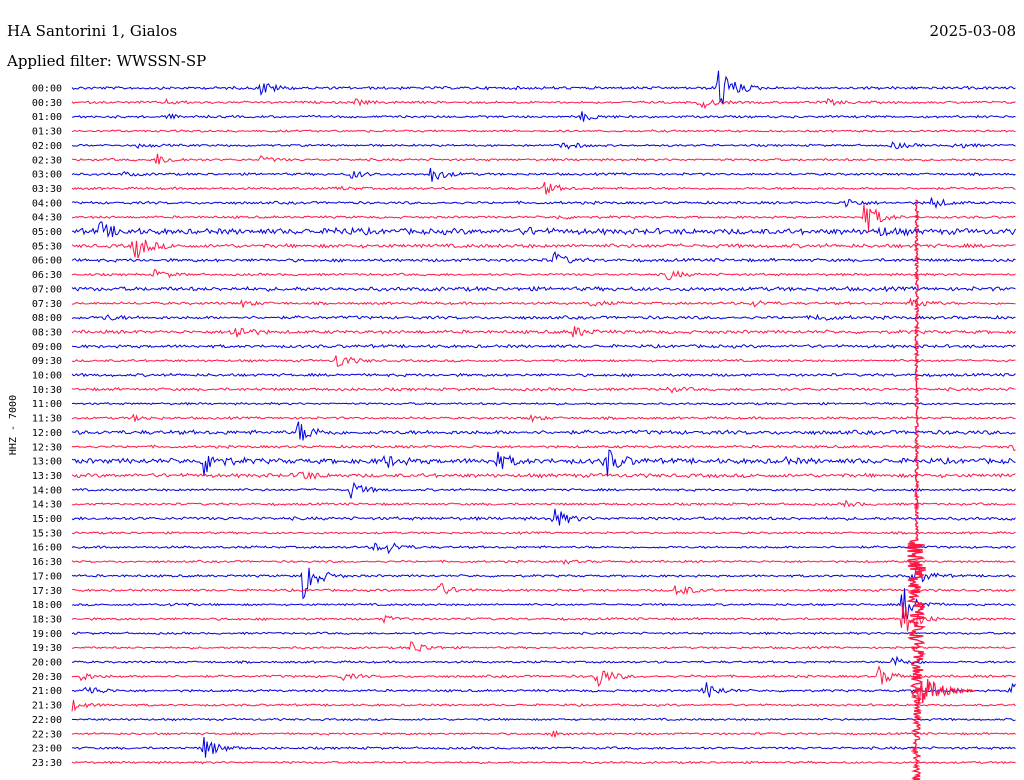 The image size is (1024, 780). I want to click on time-tick-label: 18:30, so click(47, 619).